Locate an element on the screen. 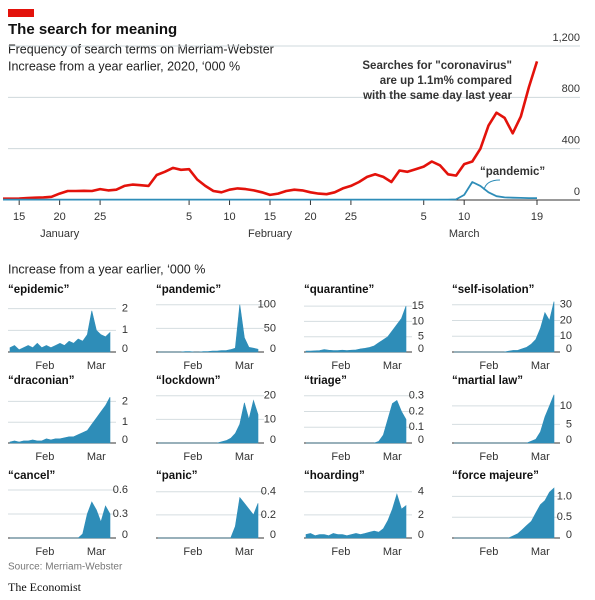 This screenshot has width=595, height=600. y-tick-label: 1.0 is located at coordinates (564, 496).